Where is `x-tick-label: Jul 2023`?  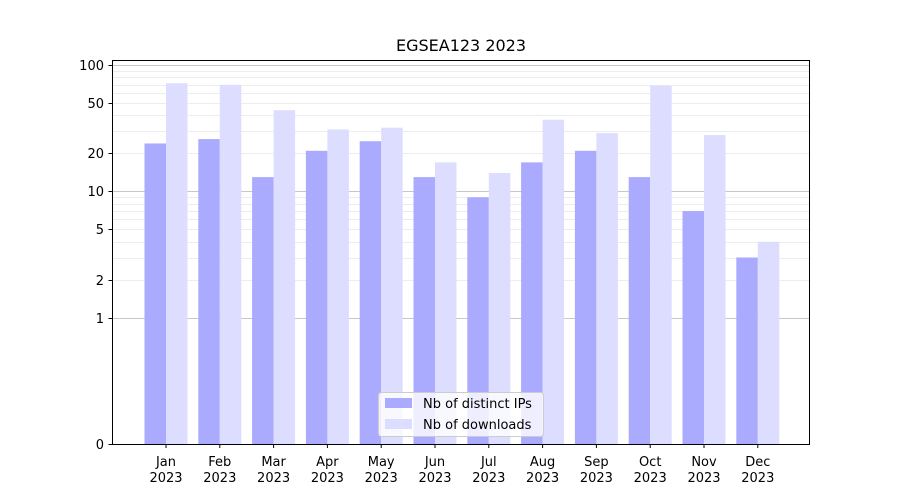 x-tick-label: Jul 2023 is located at coordinates (488, 470).